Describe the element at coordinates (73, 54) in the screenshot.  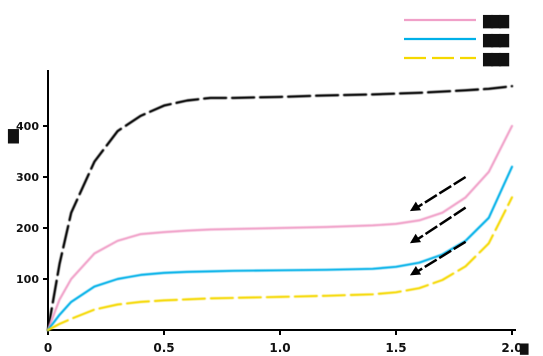
I see `chart-title` at that location.